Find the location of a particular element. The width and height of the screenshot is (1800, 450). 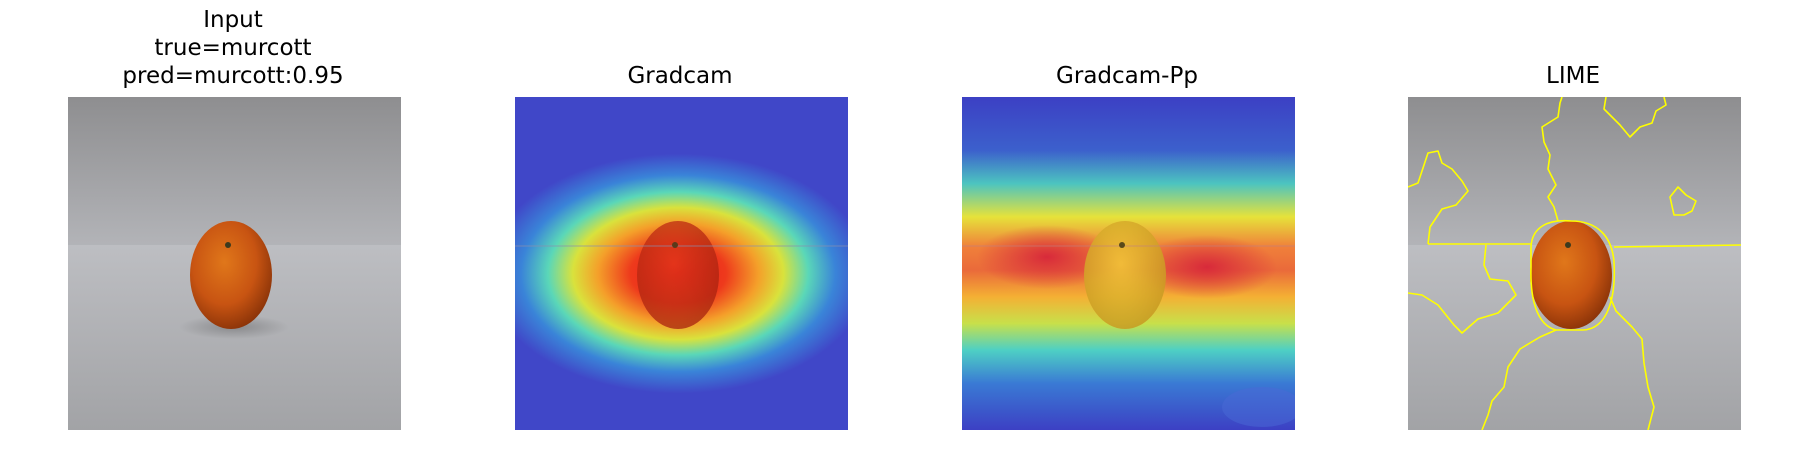

title-line-1: Gradcam-Pp is located at coordinates (1127, 76).